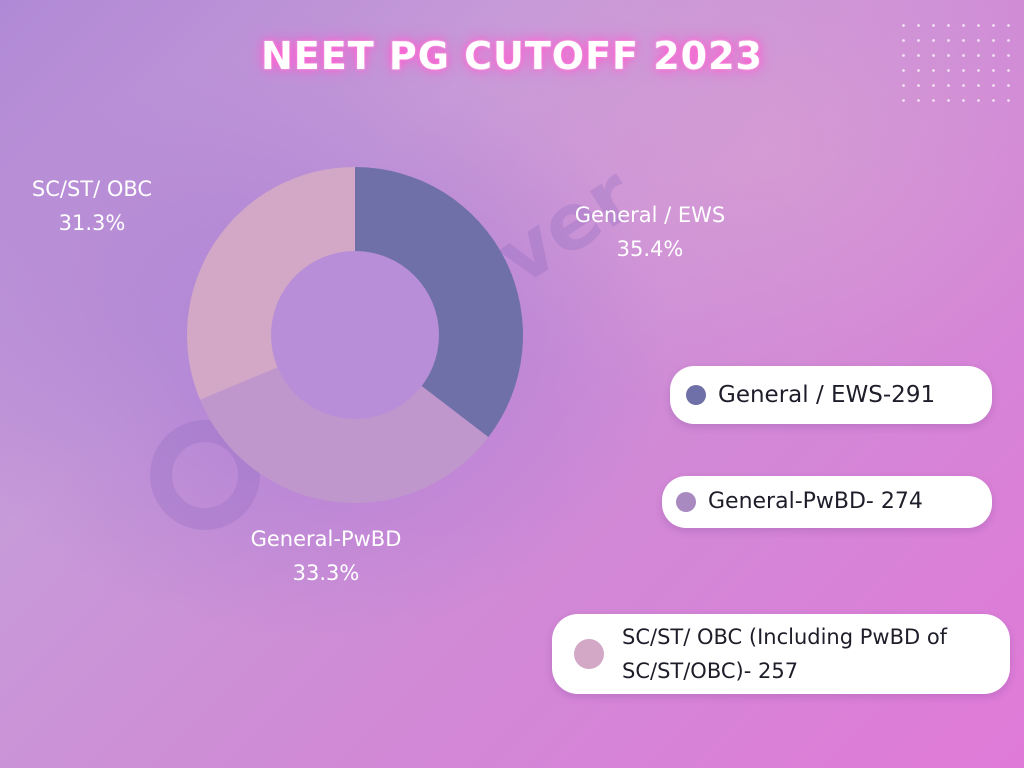 Image resolution: width=1024 pixels, height=768 pixels. I want to click on legend-item-general-pwbd: General-PwBD- 274, so click(827, 502).